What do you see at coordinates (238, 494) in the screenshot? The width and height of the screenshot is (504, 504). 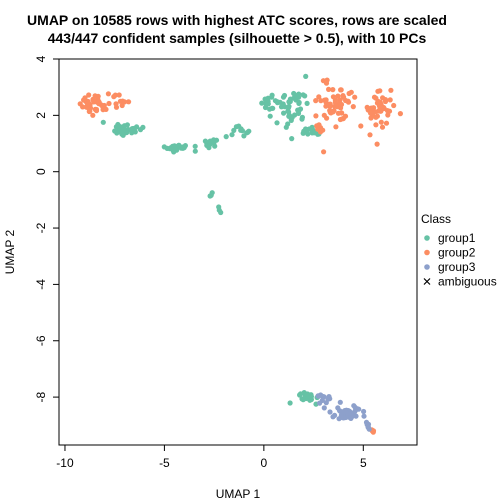 I see `x-axis-label: UMAP 1` at bounding box center [238, 494].